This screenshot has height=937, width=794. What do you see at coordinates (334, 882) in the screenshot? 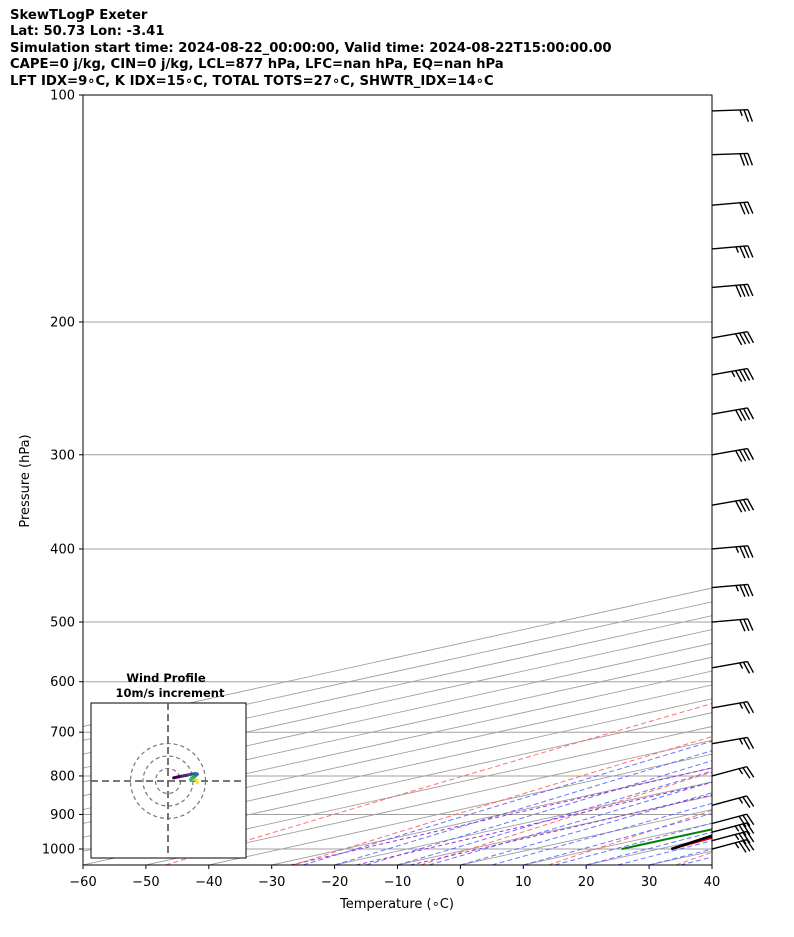
I see `x-tick-label: −20` at bounding box center [334, 882].